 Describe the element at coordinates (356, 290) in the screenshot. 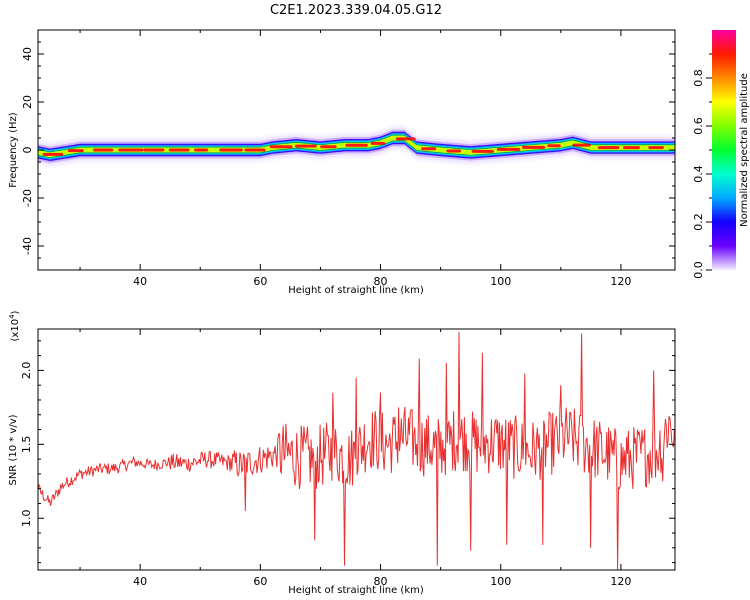

I see `spectrogram-xlabel: Height of straight line (km)` at that location.